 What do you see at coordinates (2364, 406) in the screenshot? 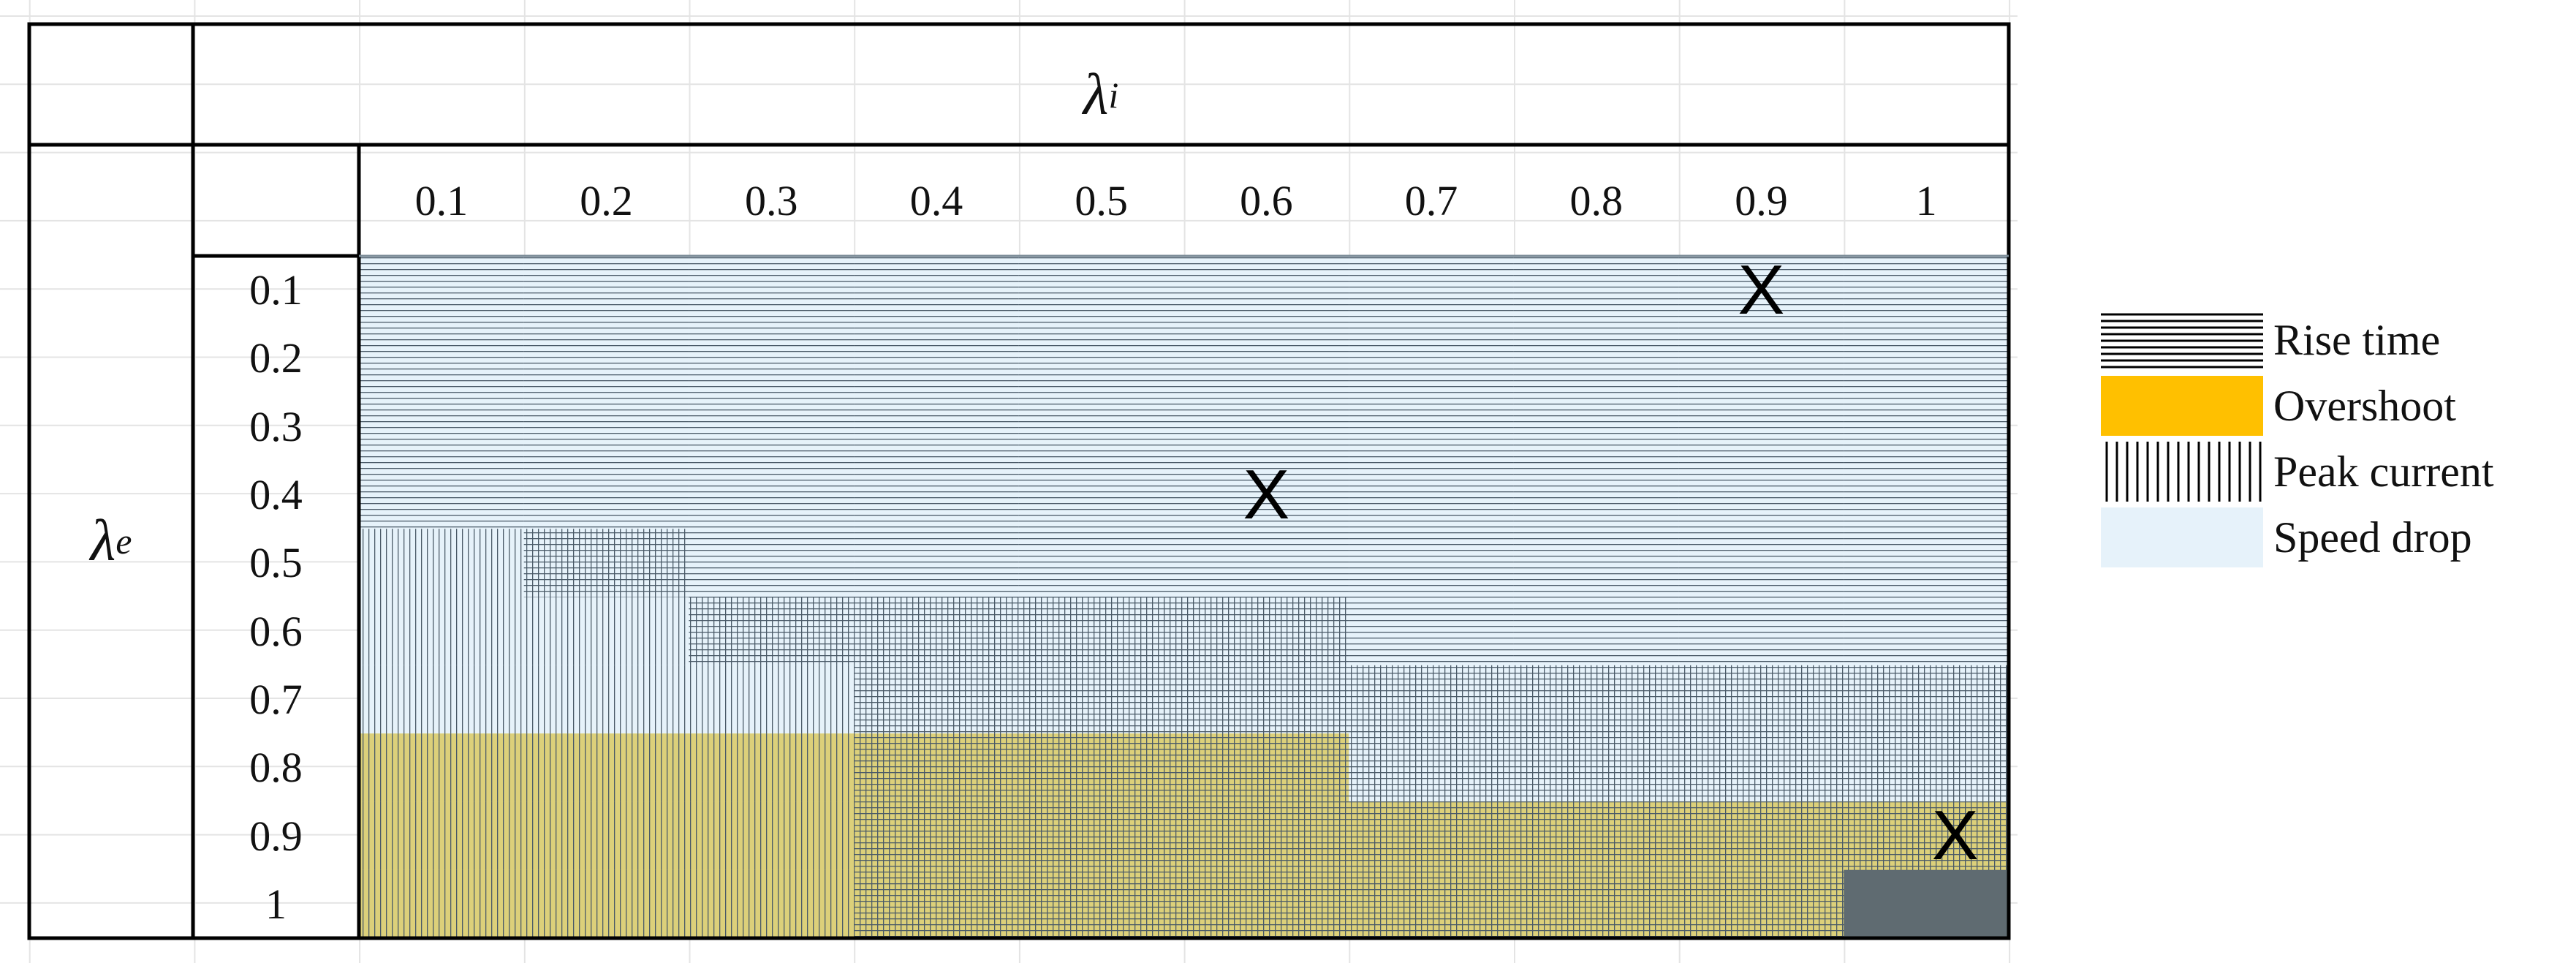
I see `legend-label: Overshoot` at bounding box center [2364, 406].